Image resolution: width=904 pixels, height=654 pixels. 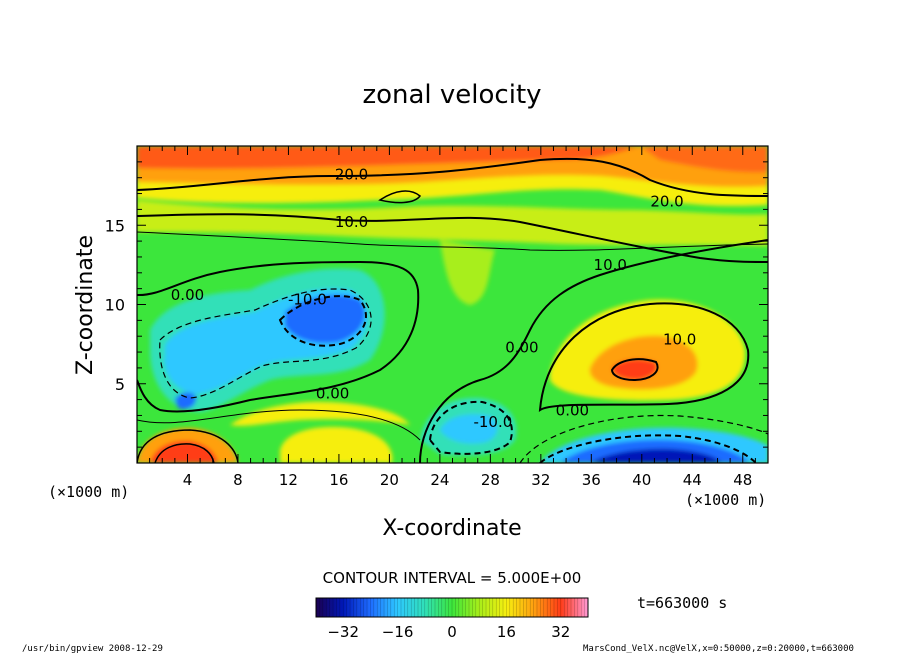 I want to click on contour-neg5-br, so click(x=643, y=438).